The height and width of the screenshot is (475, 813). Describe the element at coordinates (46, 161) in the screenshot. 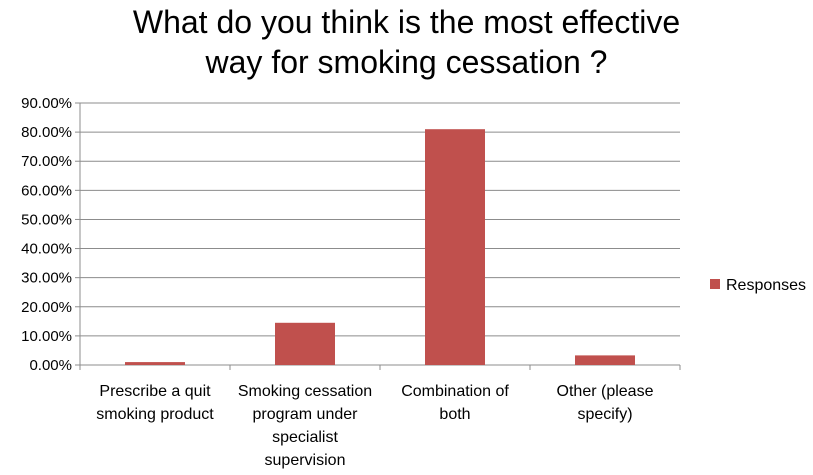

I see `y-tick-label: 70.00%` at that location.